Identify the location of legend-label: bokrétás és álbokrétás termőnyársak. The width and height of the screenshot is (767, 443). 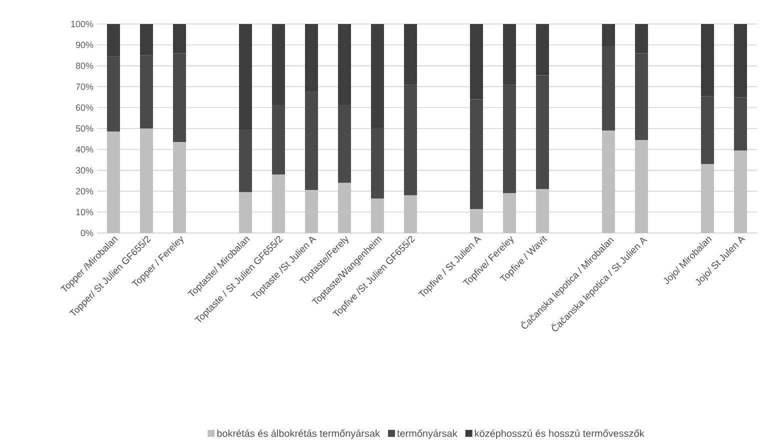
(298, 434).